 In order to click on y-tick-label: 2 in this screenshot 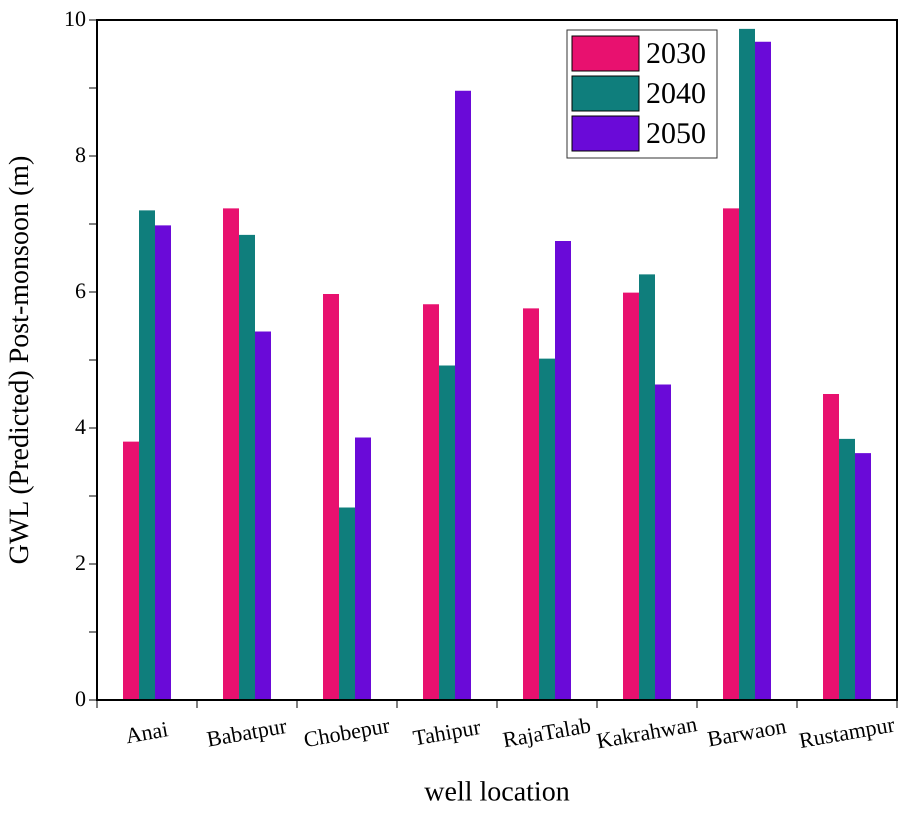, I will do `click(80, 562)`.